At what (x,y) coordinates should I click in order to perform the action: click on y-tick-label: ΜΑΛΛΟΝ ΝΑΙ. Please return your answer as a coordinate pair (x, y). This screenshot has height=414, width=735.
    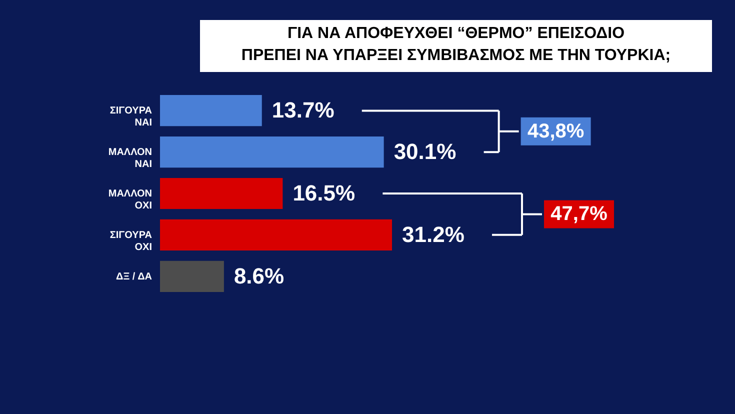
    Looking at the image, I should click on (130, 158).